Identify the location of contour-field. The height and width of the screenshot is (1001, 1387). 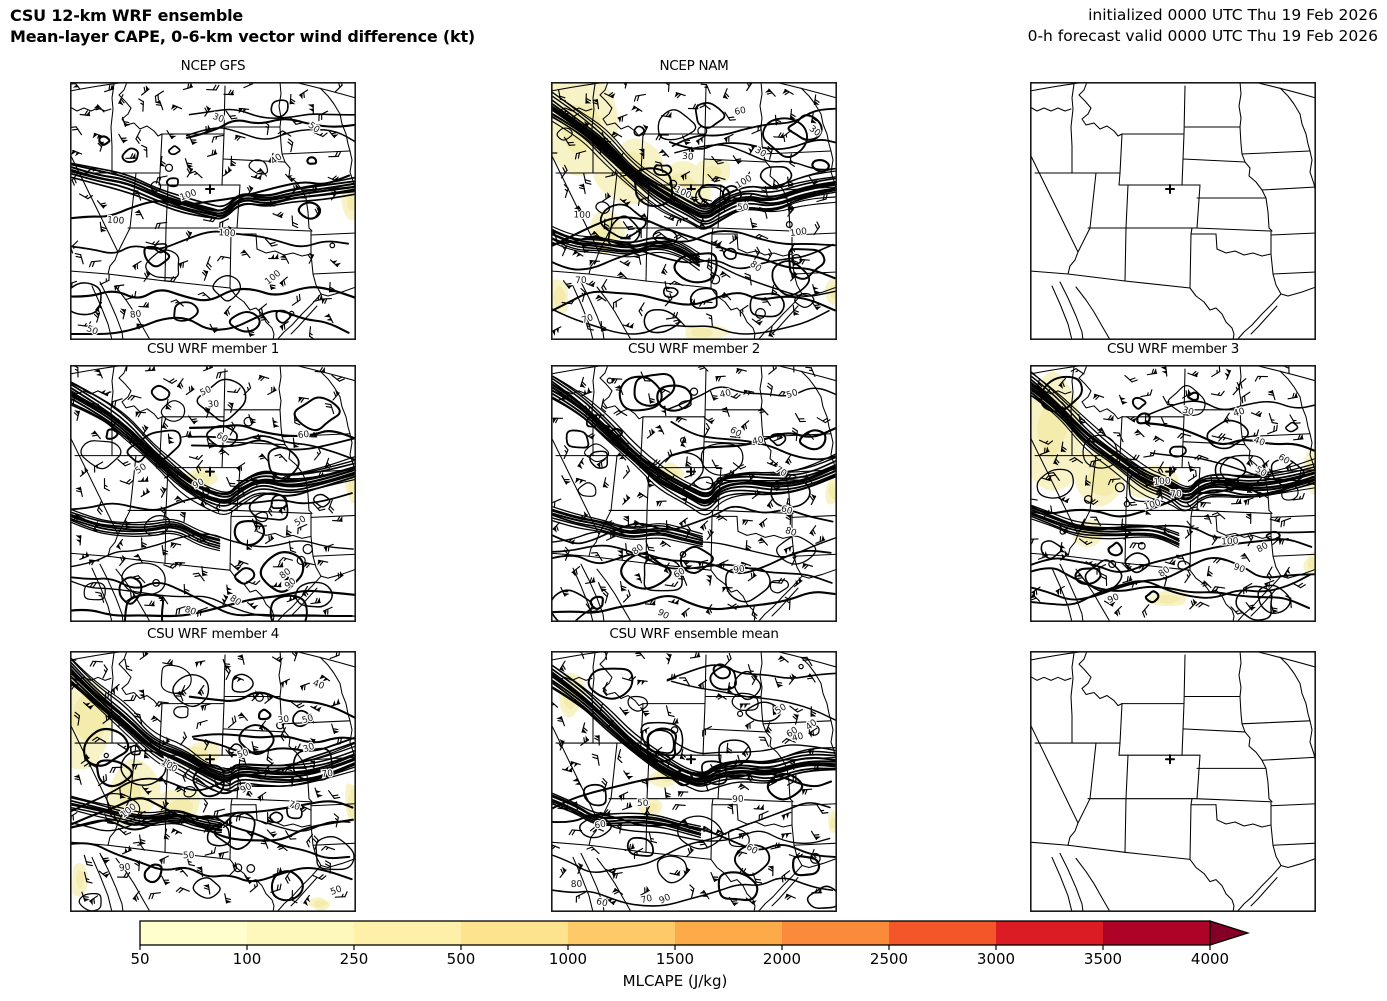
(213, 500).